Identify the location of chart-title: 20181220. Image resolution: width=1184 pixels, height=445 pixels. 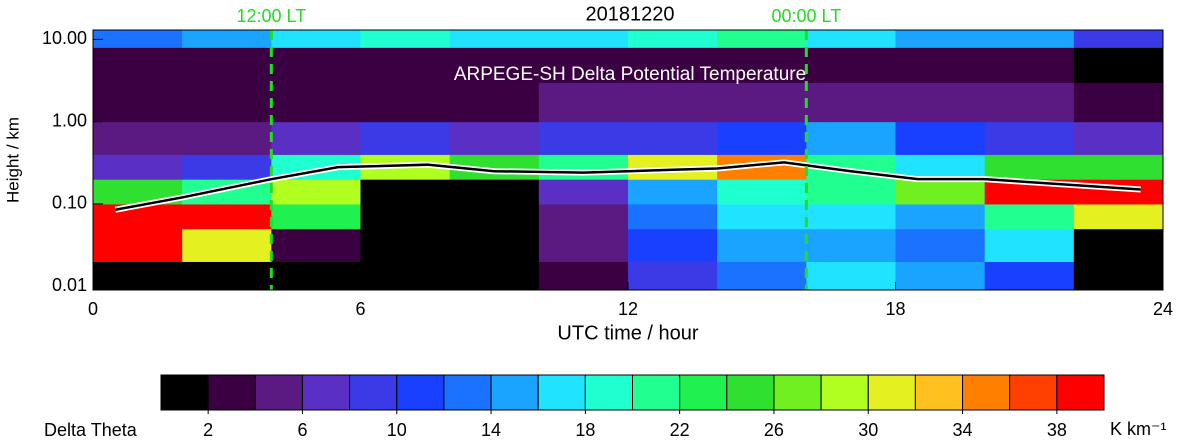
(630, 14).